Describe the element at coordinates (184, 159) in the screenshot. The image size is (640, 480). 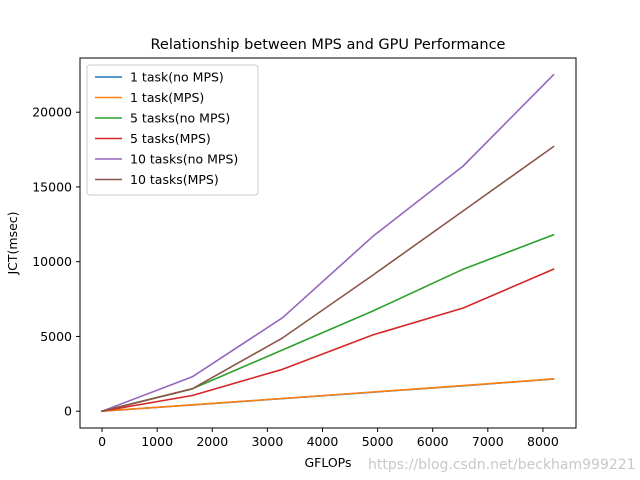
I see `legend-label: 10 tasks(no MPS)` at that location.